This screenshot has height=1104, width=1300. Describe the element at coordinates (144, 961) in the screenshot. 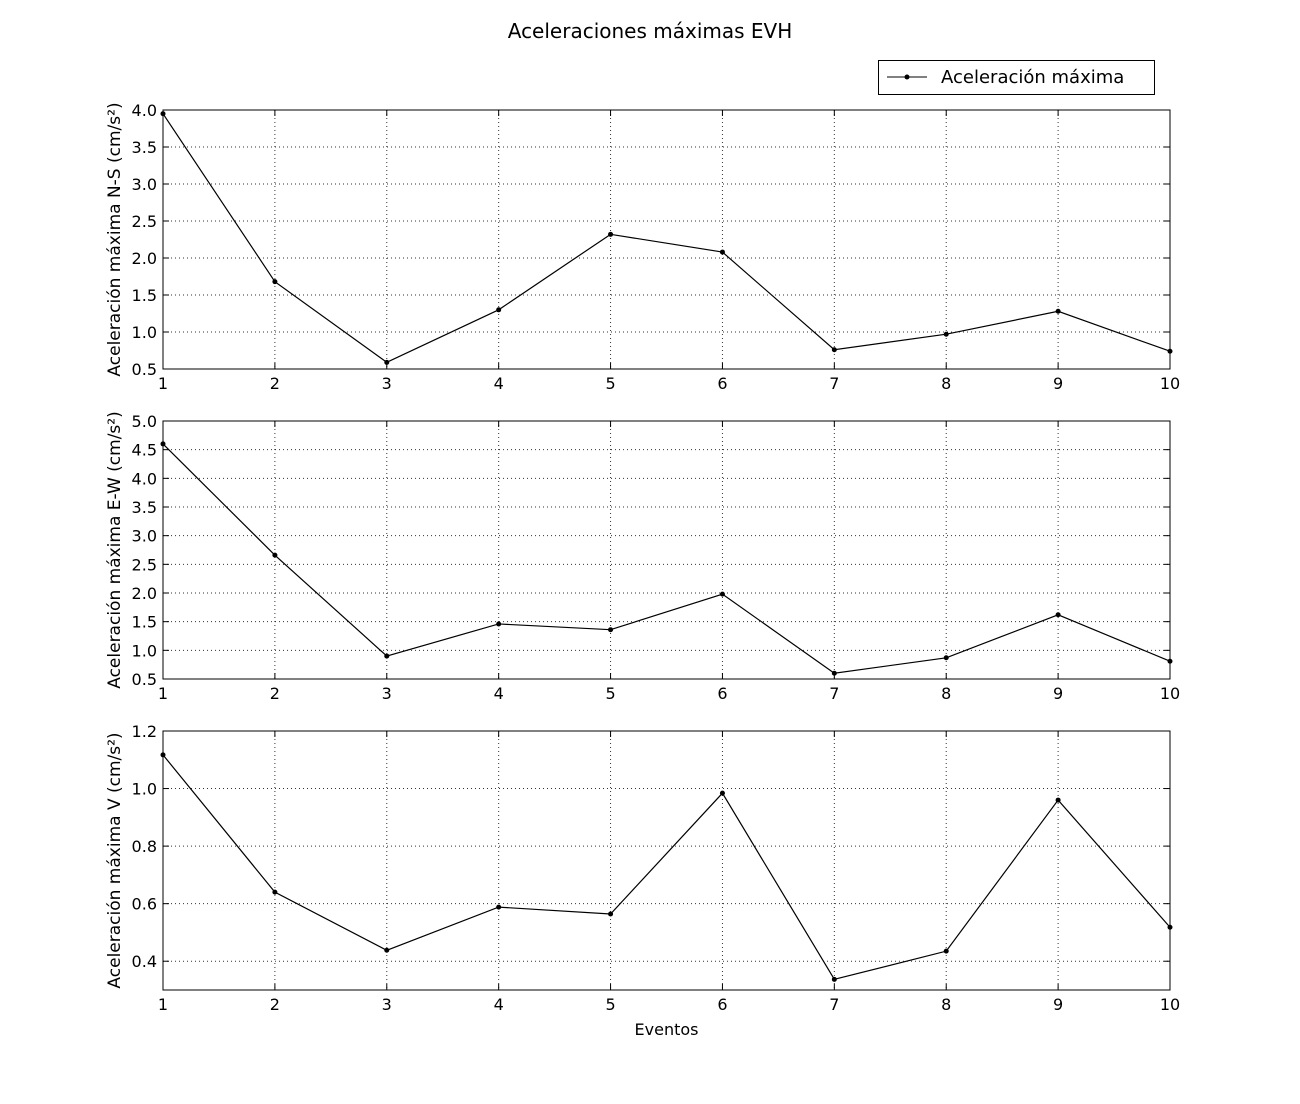

I see `y-tick-label: 0.4` at that location.